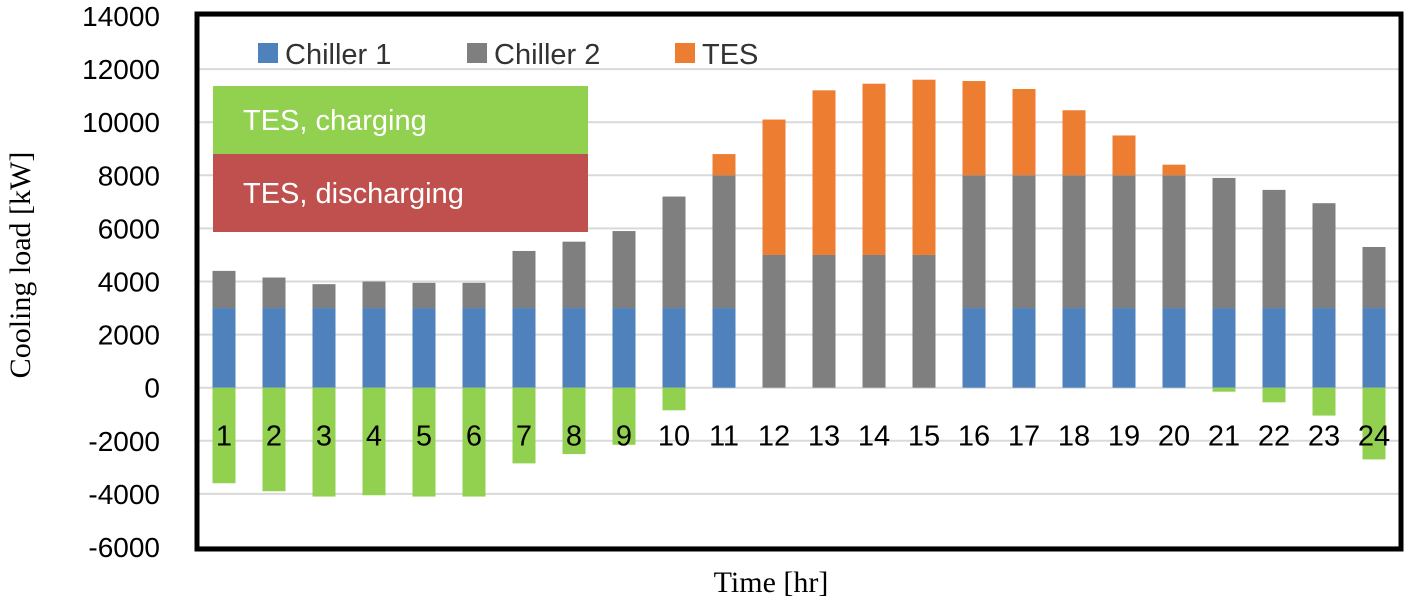  I want to click on y-tick-label: 6000, so click(129, 228).